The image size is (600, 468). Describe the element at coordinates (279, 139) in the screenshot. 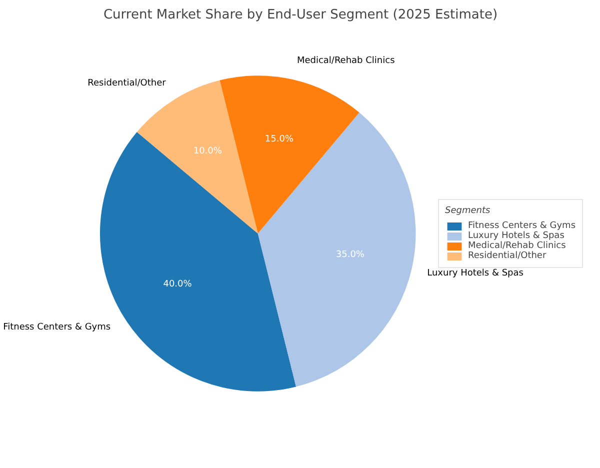

I see `data-label: 15.0%` at that location.